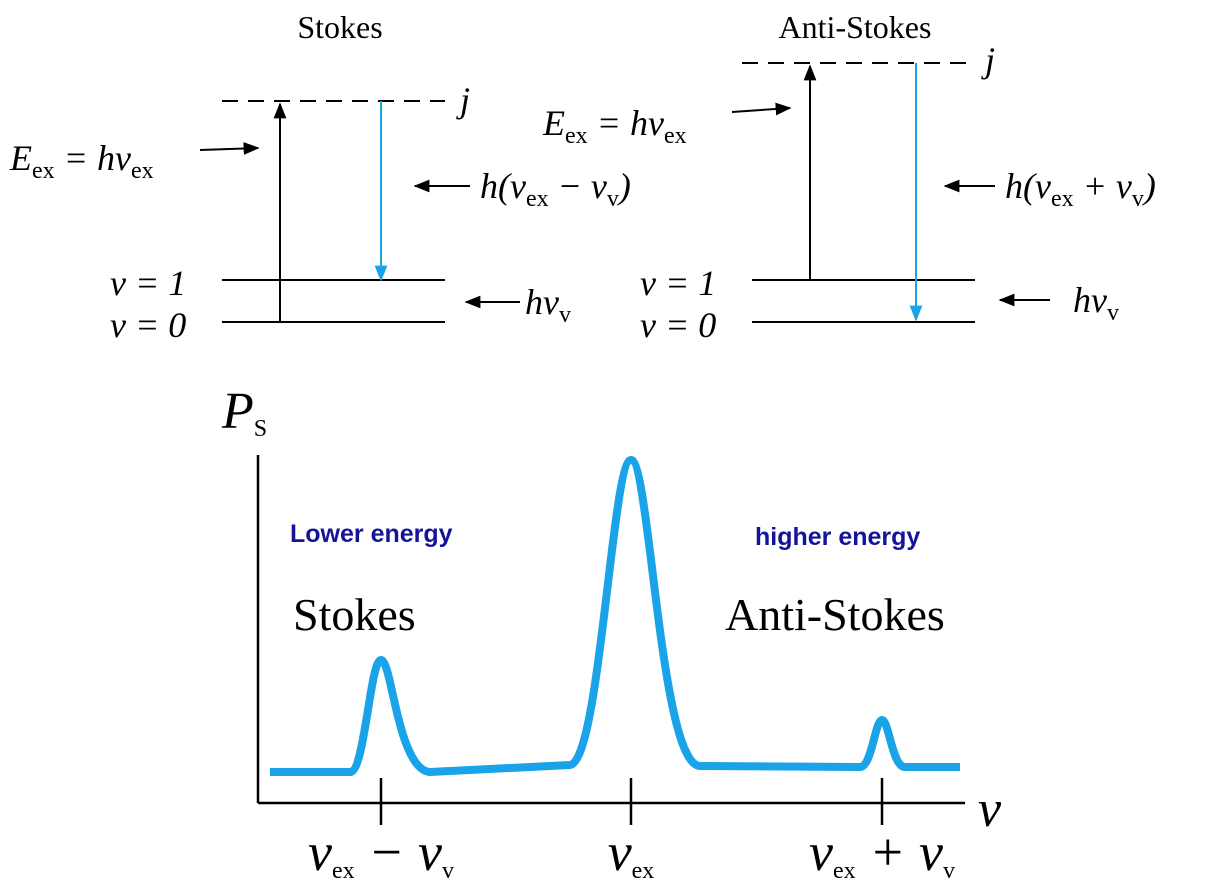 This screenshot has height=888, width=1208. What do you see at coordinates (359, 211) in the screenshot?
I see `stokes-lines` at bounding box center [359, 211].